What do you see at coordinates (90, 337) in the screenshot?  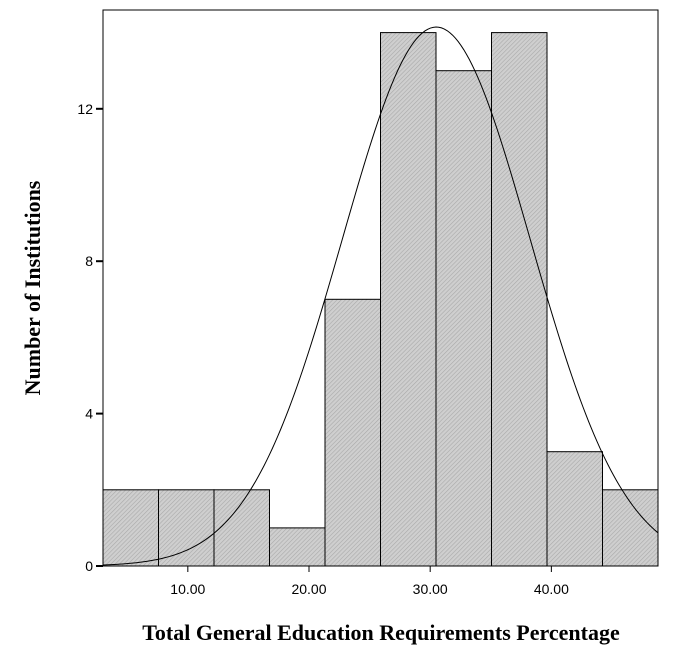 I see `y-axis: 0 4 8 12` at bounding box center [90, 337].